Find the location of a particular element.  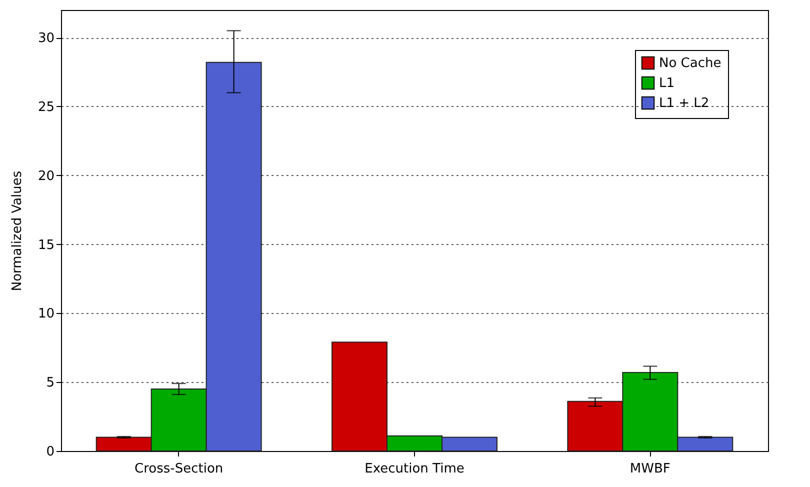

y-axis-title: Normalized Values is located at coordinates (17, 231).